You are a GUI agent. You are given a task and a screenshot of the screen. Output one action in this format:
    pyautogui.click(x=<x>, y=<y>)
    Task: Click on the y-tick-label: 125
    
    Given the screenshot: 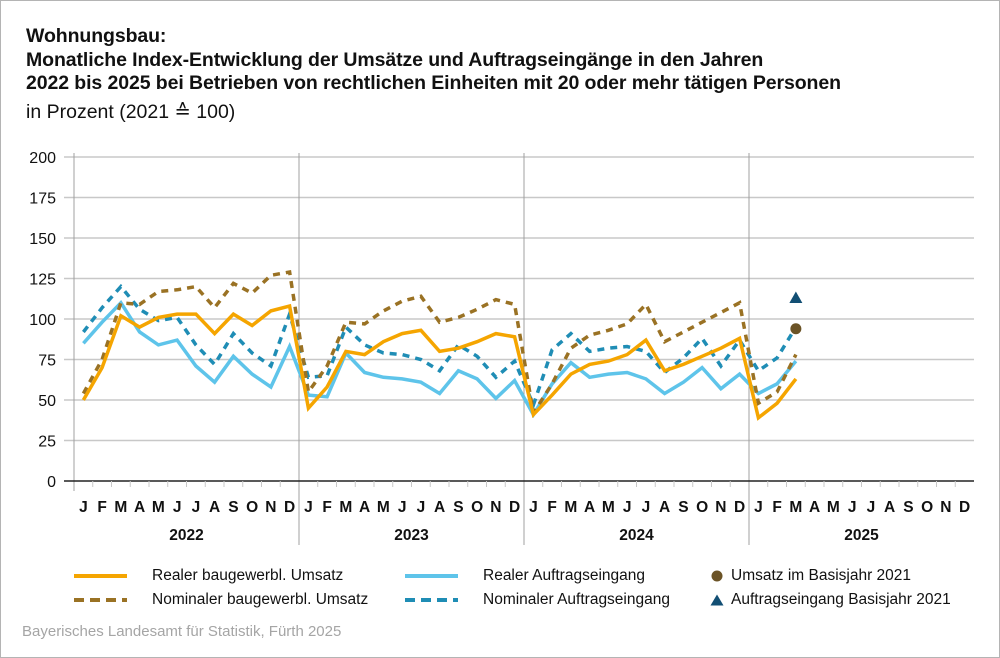 What is the action you would take?
    pyautogui.click(x=42, y=280)
    